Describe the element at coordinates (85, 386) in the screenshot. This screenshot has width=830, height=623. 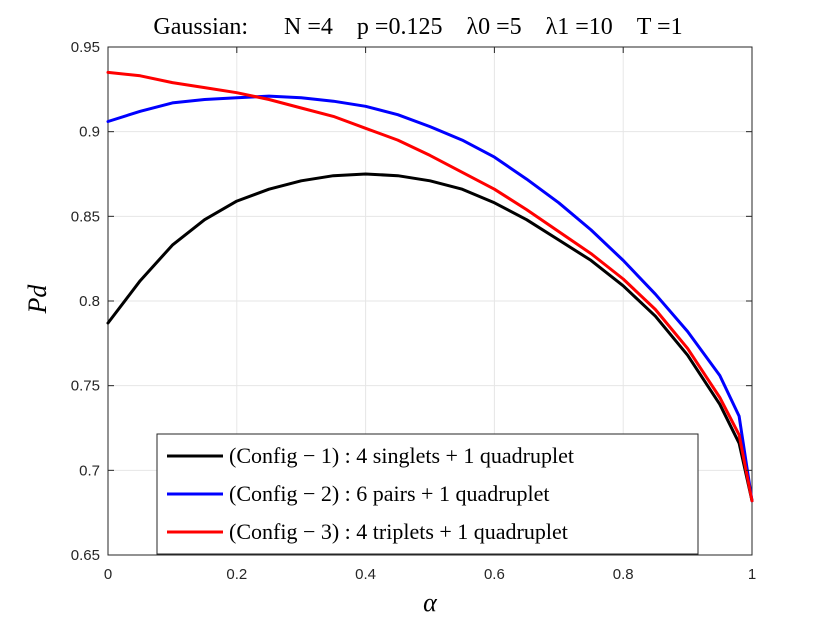
I see `y-tick-label: 0.75` at that location.